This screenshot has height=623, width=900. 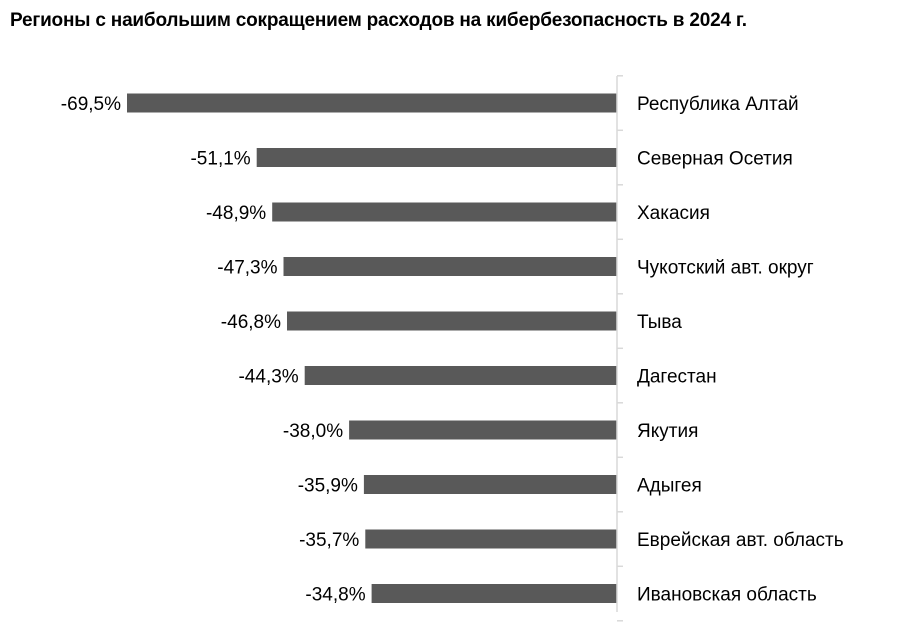 I want to click on category-label-2: Хакасия, so click(x=673, y=213).